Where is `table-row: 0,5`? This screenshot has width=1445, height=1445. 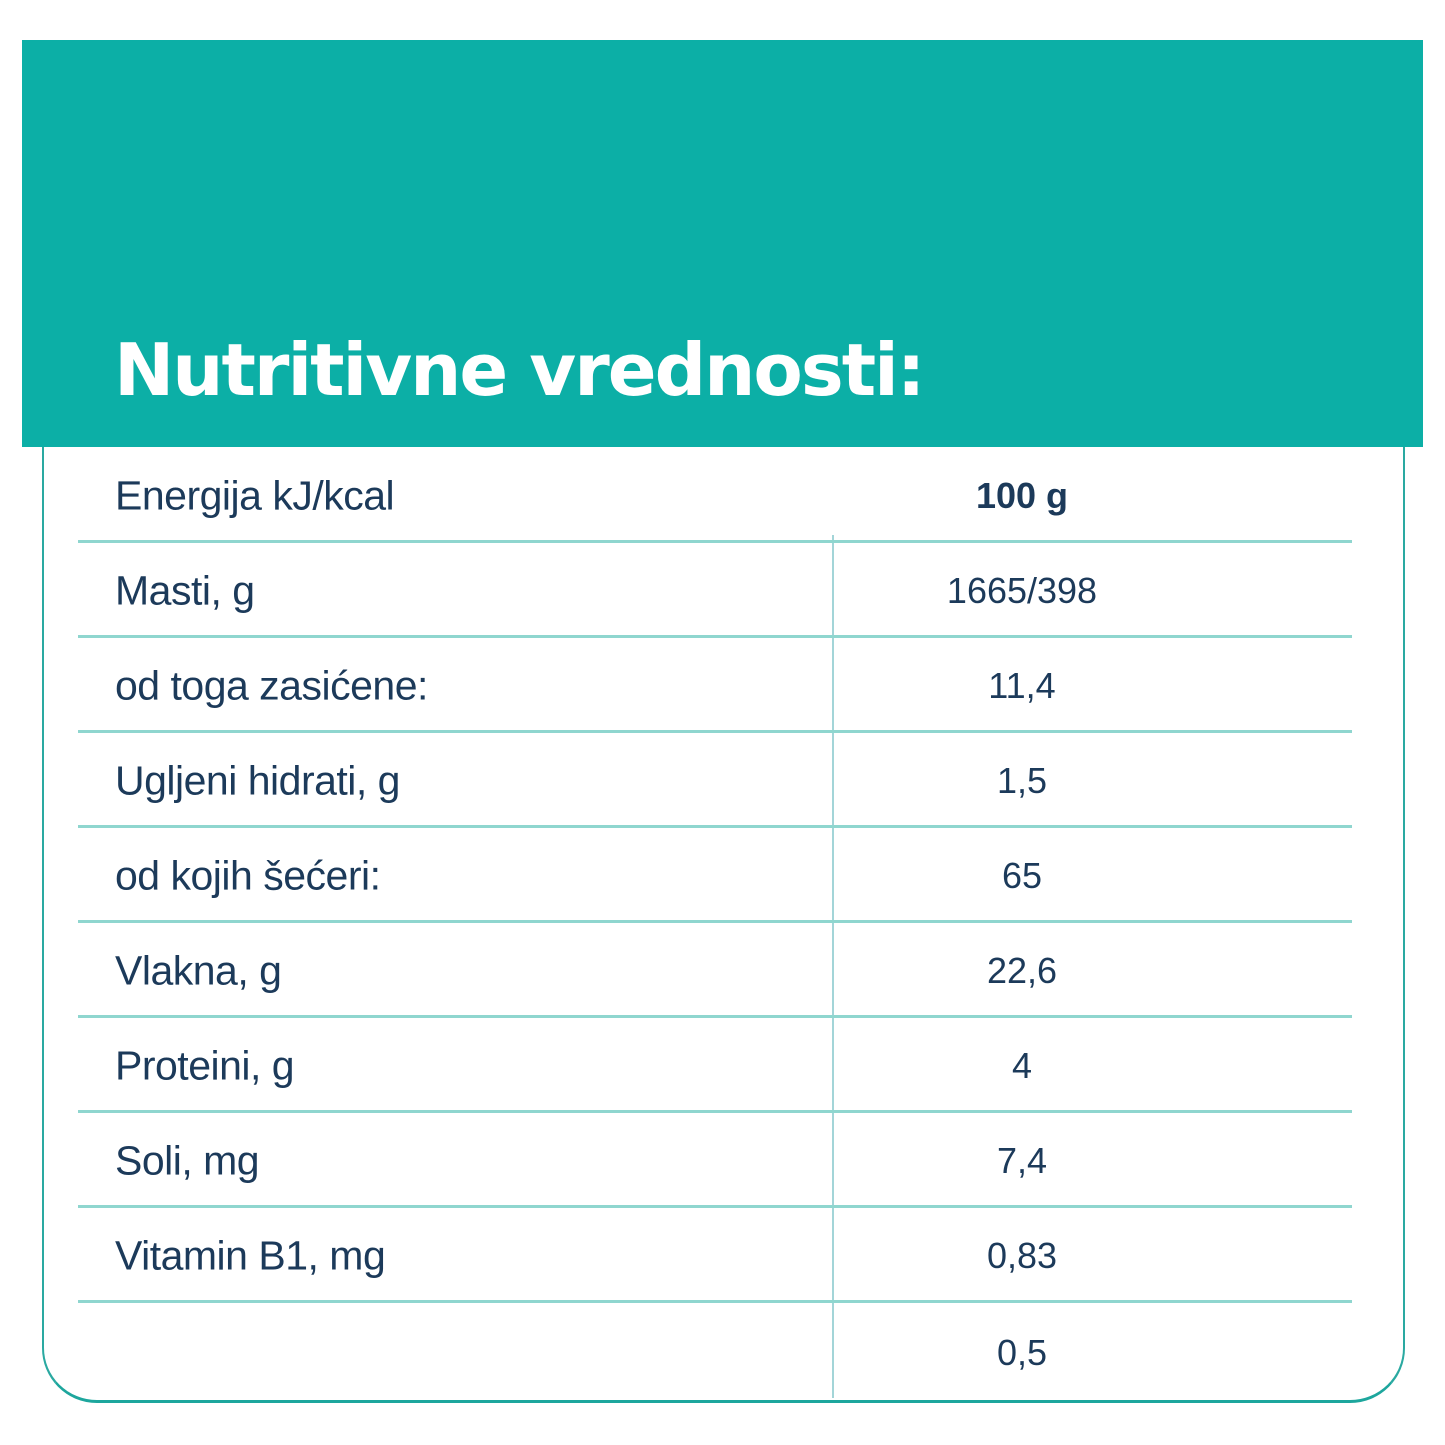
table-row: 0,5 is located at coordinates (723, 1351).